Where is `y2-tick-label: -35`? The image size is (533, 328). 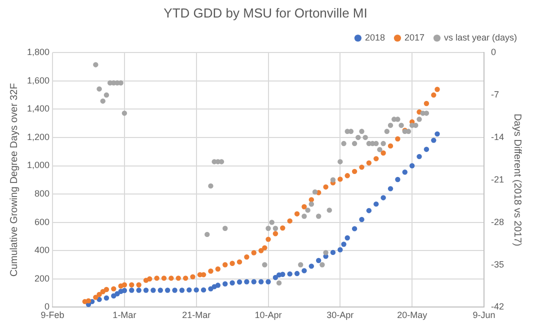 y2-tick-label: -35 is located at coordinates (497, 264).